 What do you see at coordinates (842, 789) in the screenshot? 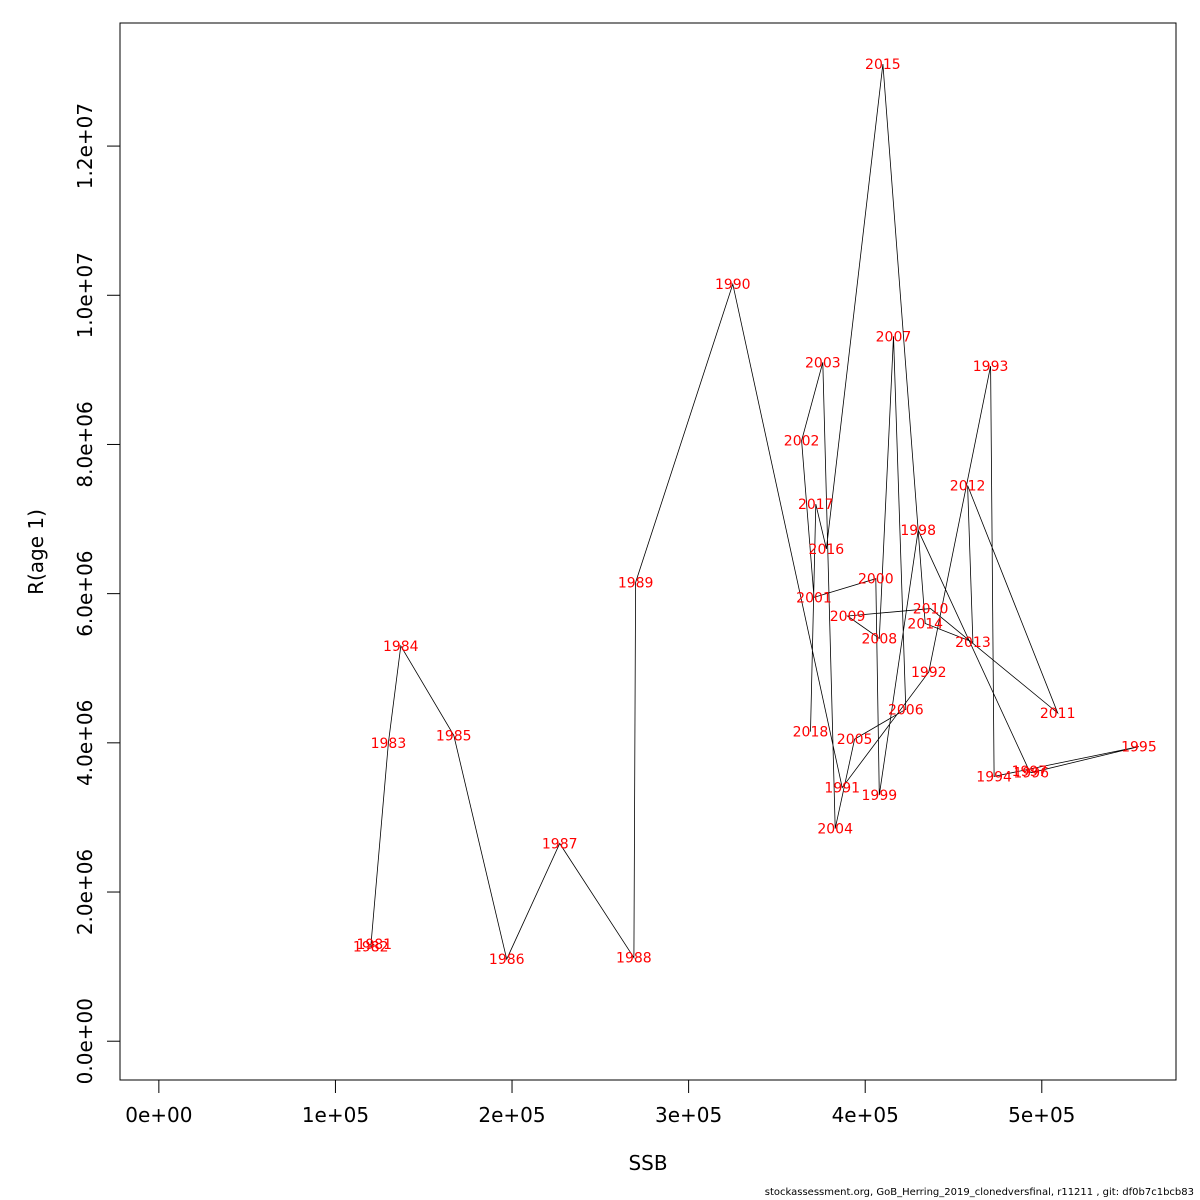
I see `point-label-1991: 1991` at bounding box center [842, 789].